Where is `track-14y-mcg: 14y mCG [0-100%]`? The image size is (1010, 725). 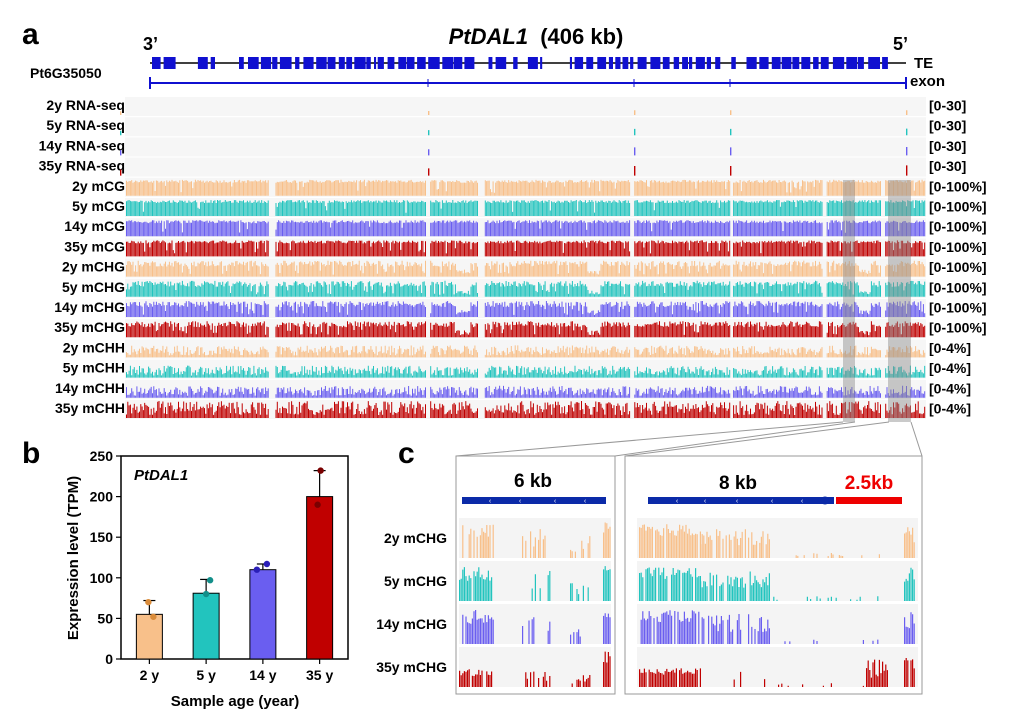
track-14y-mcg: 14y mCG [0-100%] is located at coordinates (525, 228).